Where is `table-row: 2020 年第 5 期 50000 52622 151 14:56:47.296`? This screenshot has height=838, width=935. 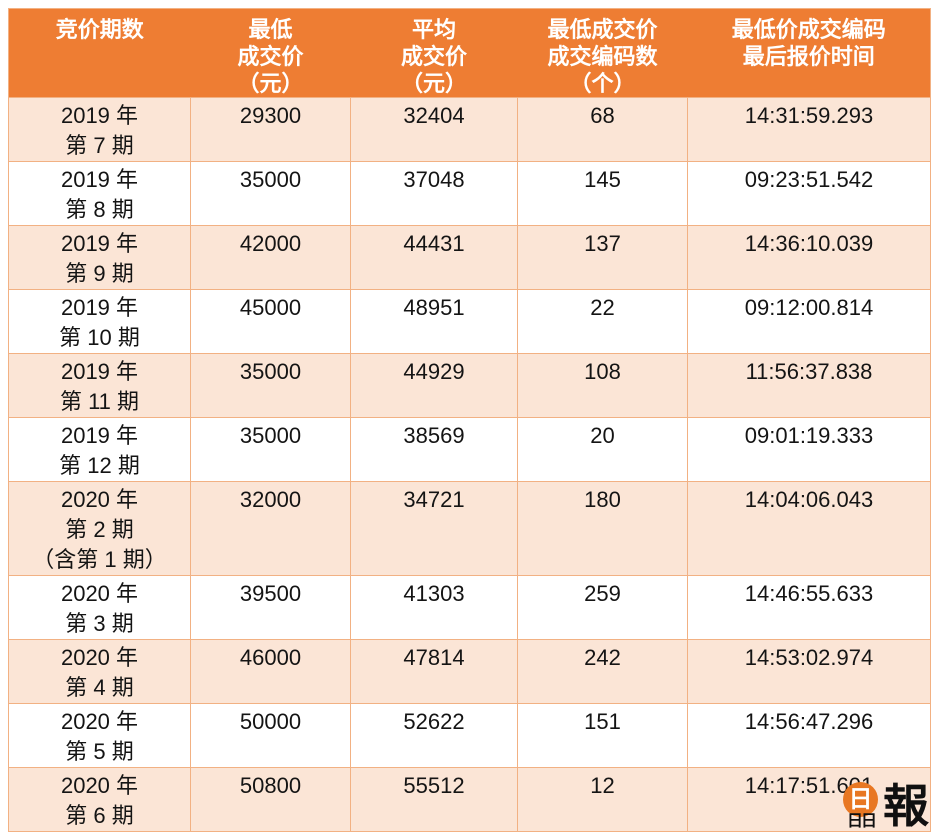
table-row: 2020 年第 5 期 50000 52622 151 14:56:47.296 is located at coordinates (469, 735).